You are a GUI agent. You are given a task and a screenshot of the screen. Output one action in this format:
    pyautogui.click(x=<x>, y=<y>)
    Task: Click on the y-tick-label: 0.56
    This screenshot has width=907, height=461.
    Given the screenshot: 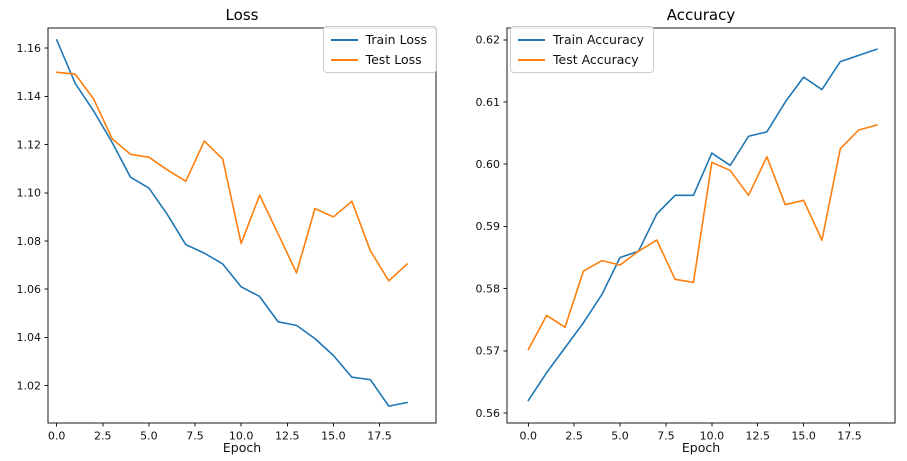 What is the action you would take?
    pyautogui.click(x=488, y=413)
    